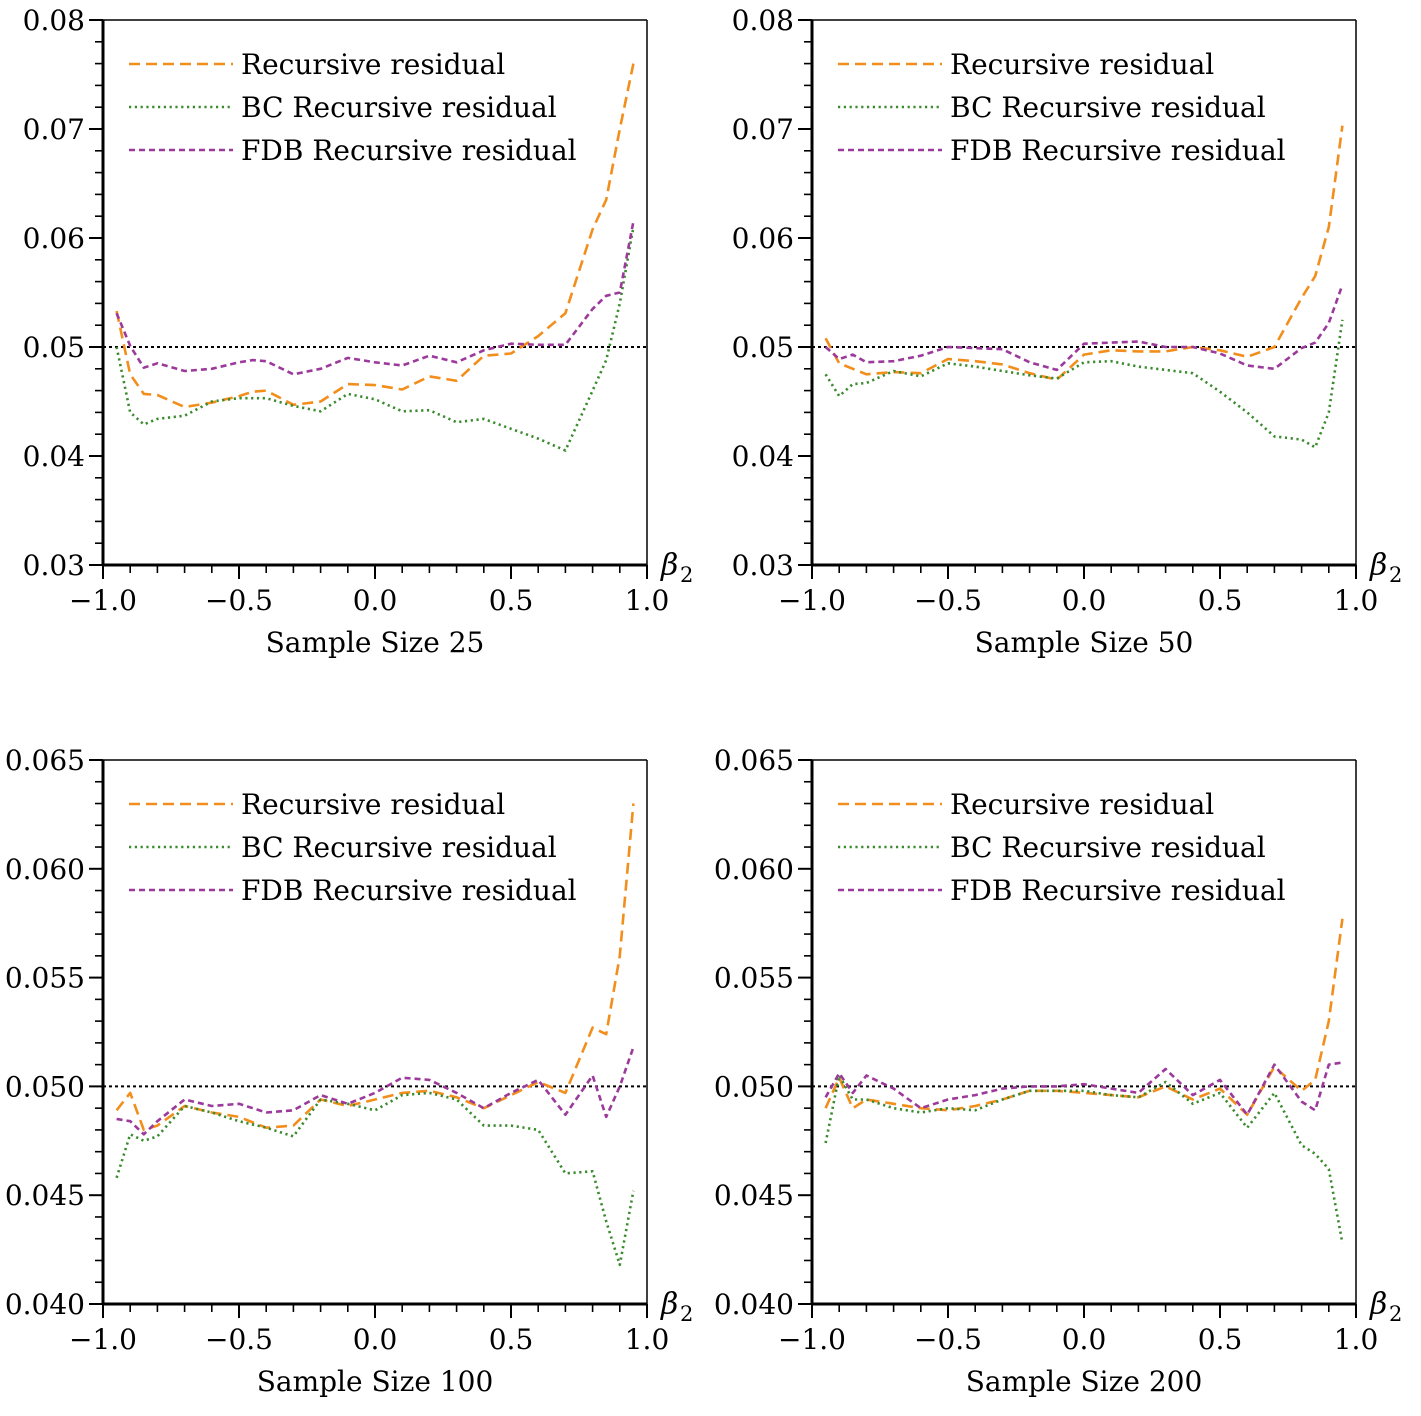 This screenshot has height=1416, width=1421. What do you see at coordinates (1084, 642) in the screenshot?
I see `panel-caption: Sample Size 50` at bounding box center [1084, 642].